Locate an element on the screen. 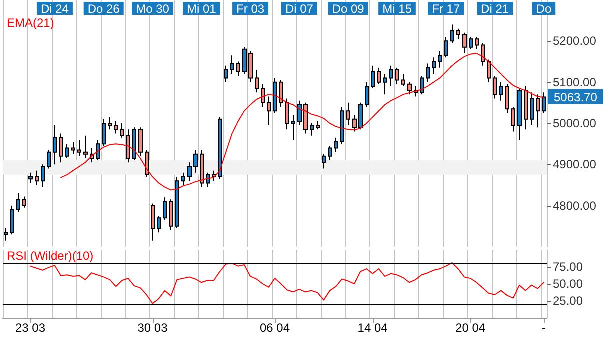  x-tick-label: Di 24 is located at coordinates (55, 9).